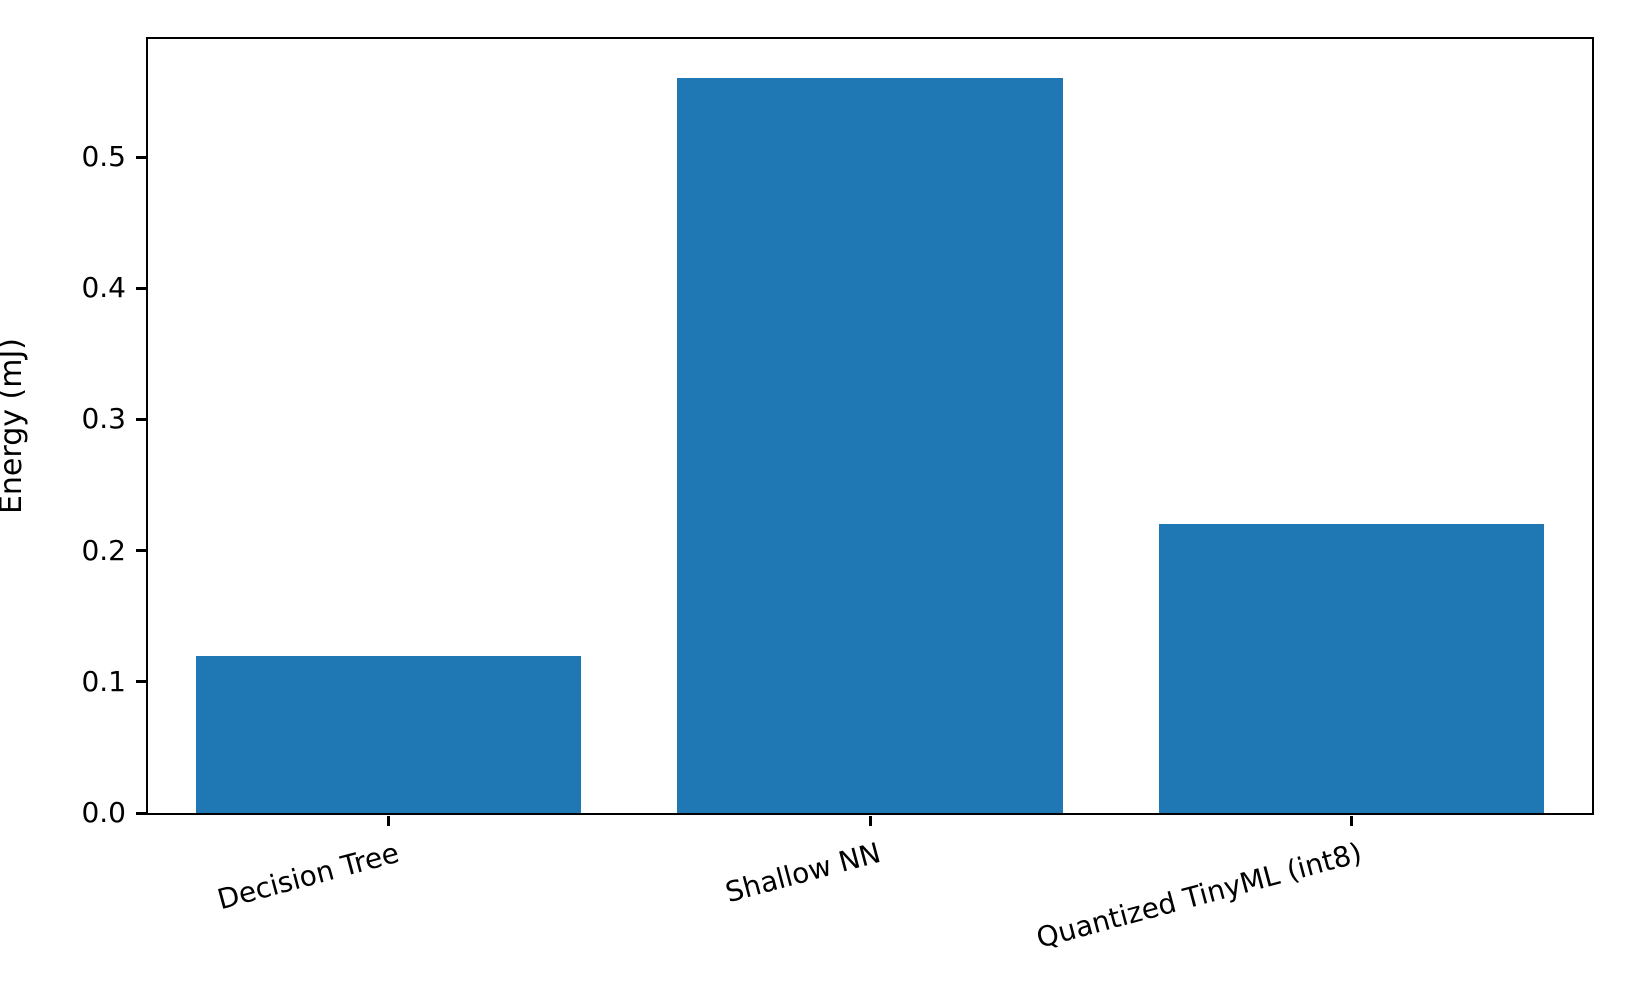  Describe the element at coordinates (103, 157) in the screenshot. I see `y-tick-label: 0.5` at that location.